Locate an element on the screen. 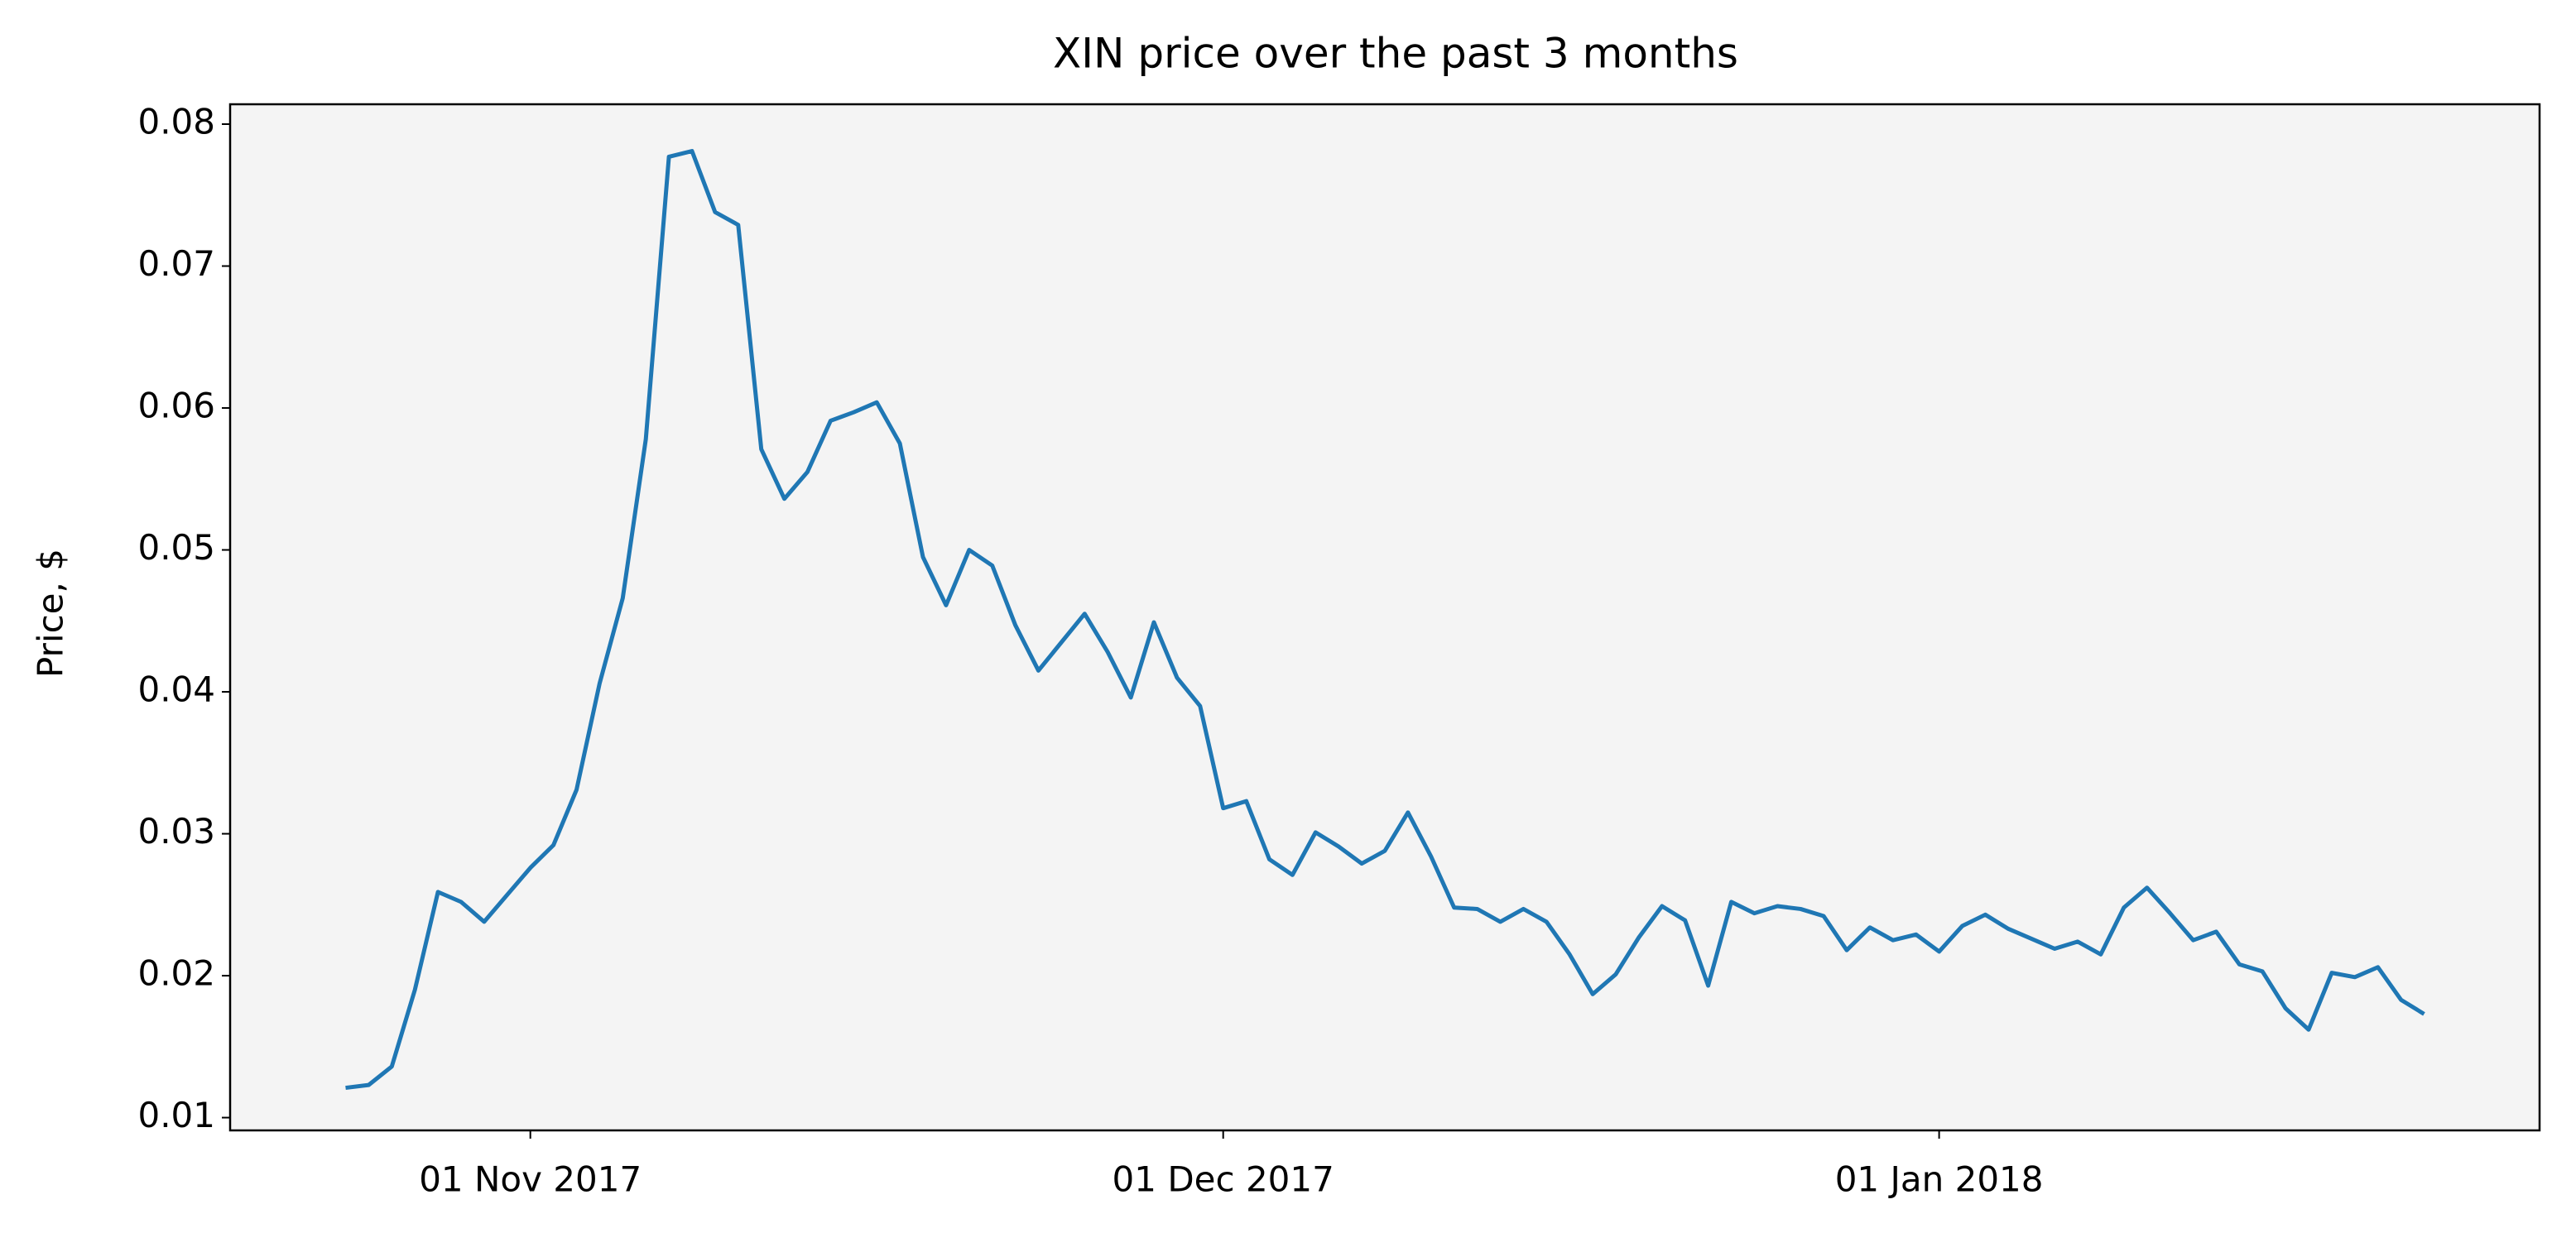 The height and width of the screenshot is (1233, 2576). y-tick-label: 0.08 is located at coordinates (176, 122).